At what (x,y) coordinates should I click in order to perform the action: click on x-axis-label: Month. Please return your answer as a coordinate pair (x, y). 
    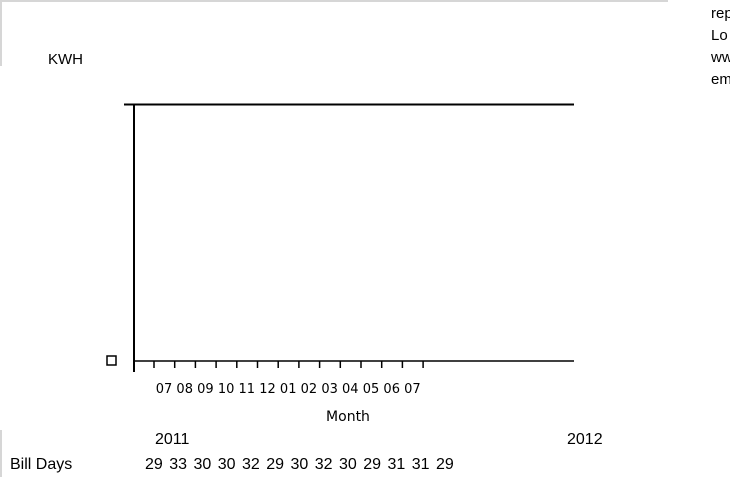
    Looking at the image, I should click on (348, 417).